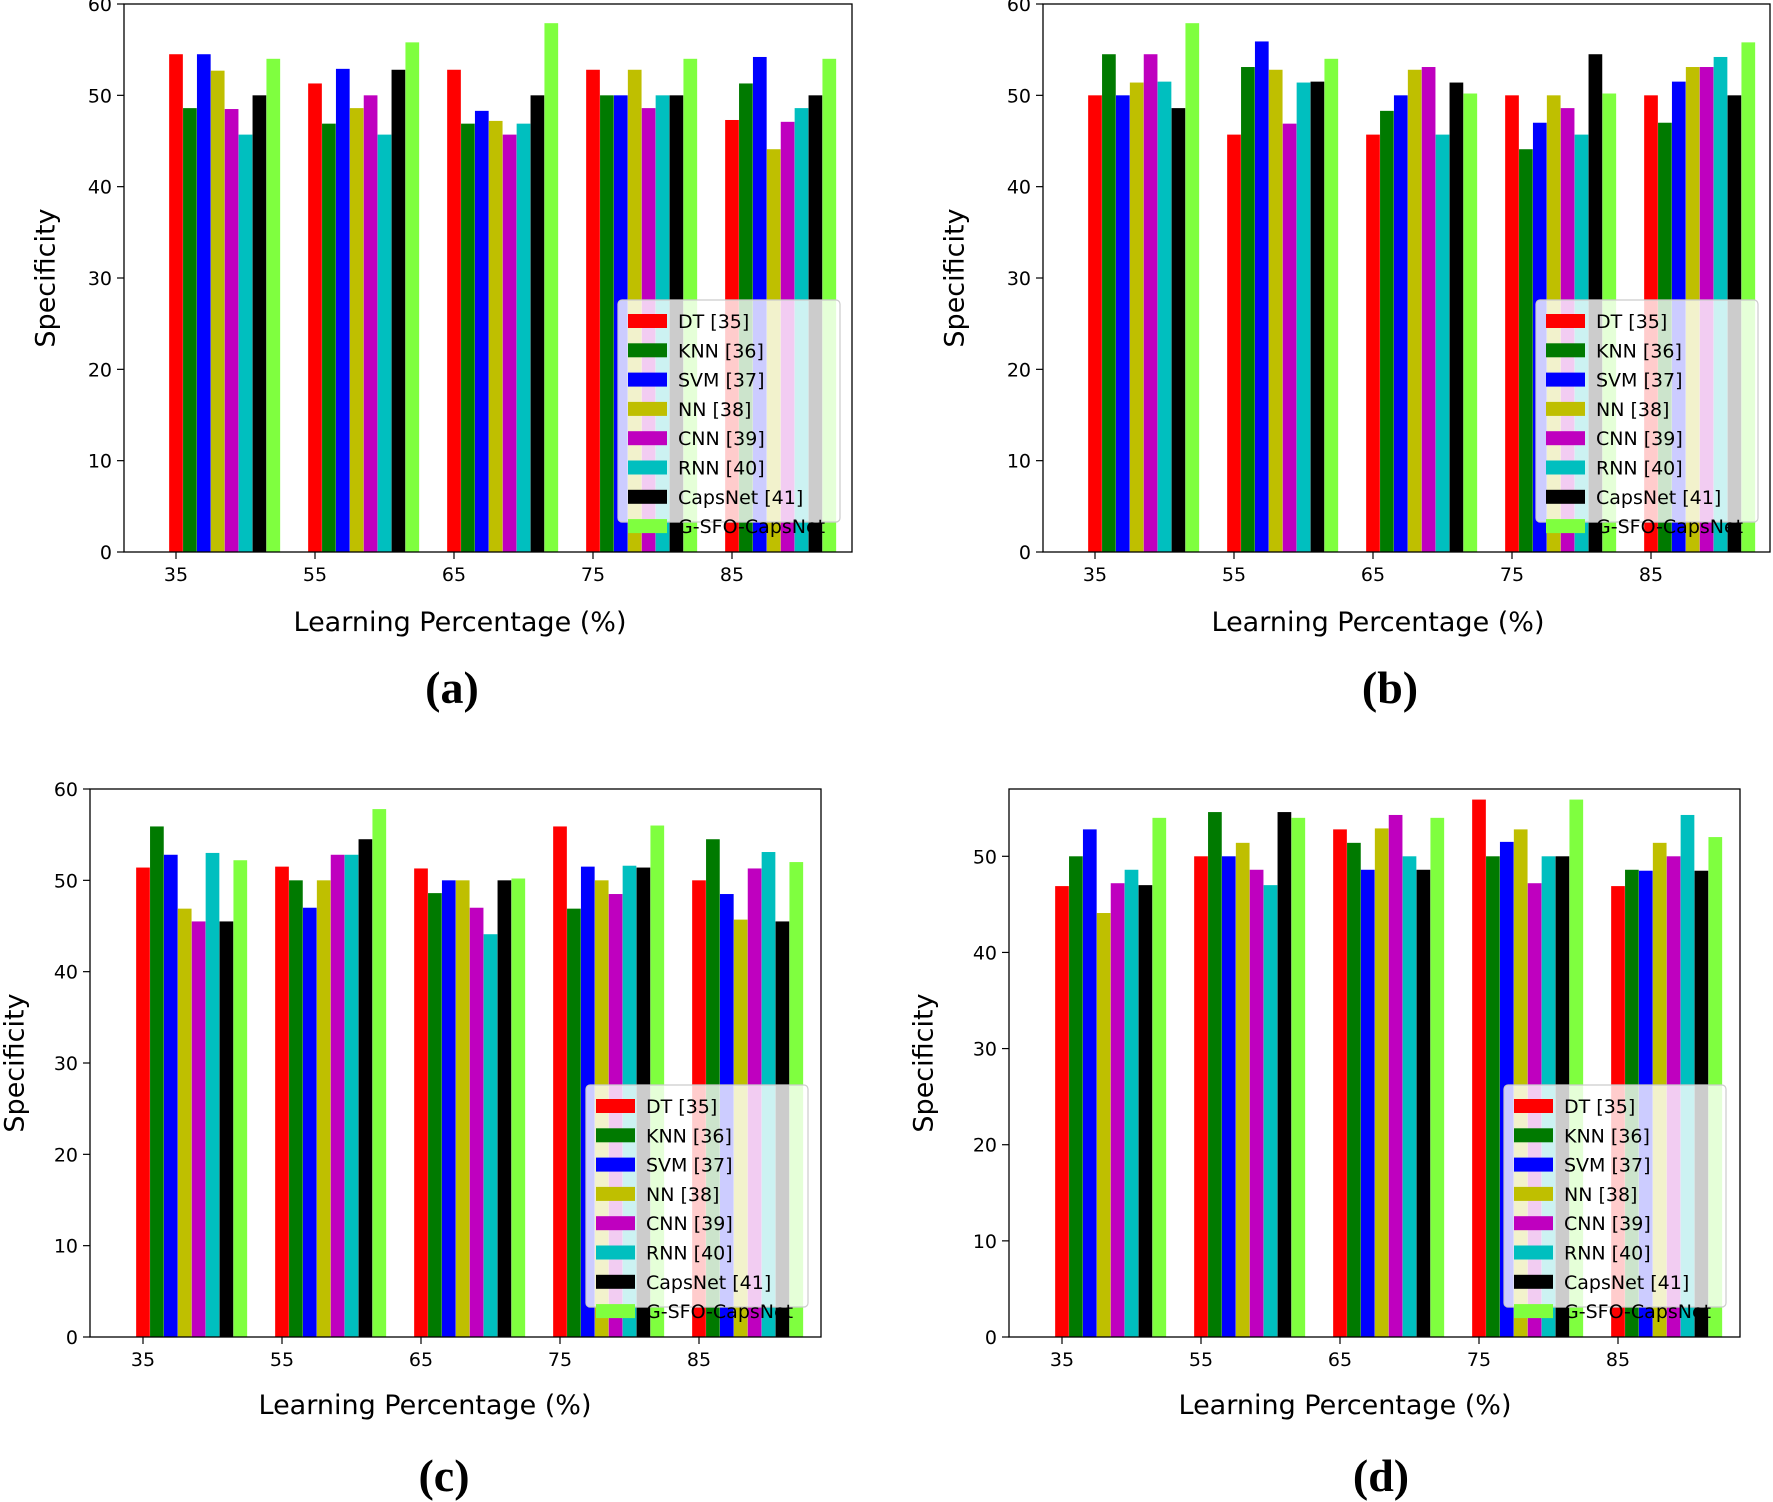 Image resolution: width=1773 pixels, height=1502 pixels. Describe the element at coordinates (729, 411) in the screenshot. I see `legend-frame` at that location.